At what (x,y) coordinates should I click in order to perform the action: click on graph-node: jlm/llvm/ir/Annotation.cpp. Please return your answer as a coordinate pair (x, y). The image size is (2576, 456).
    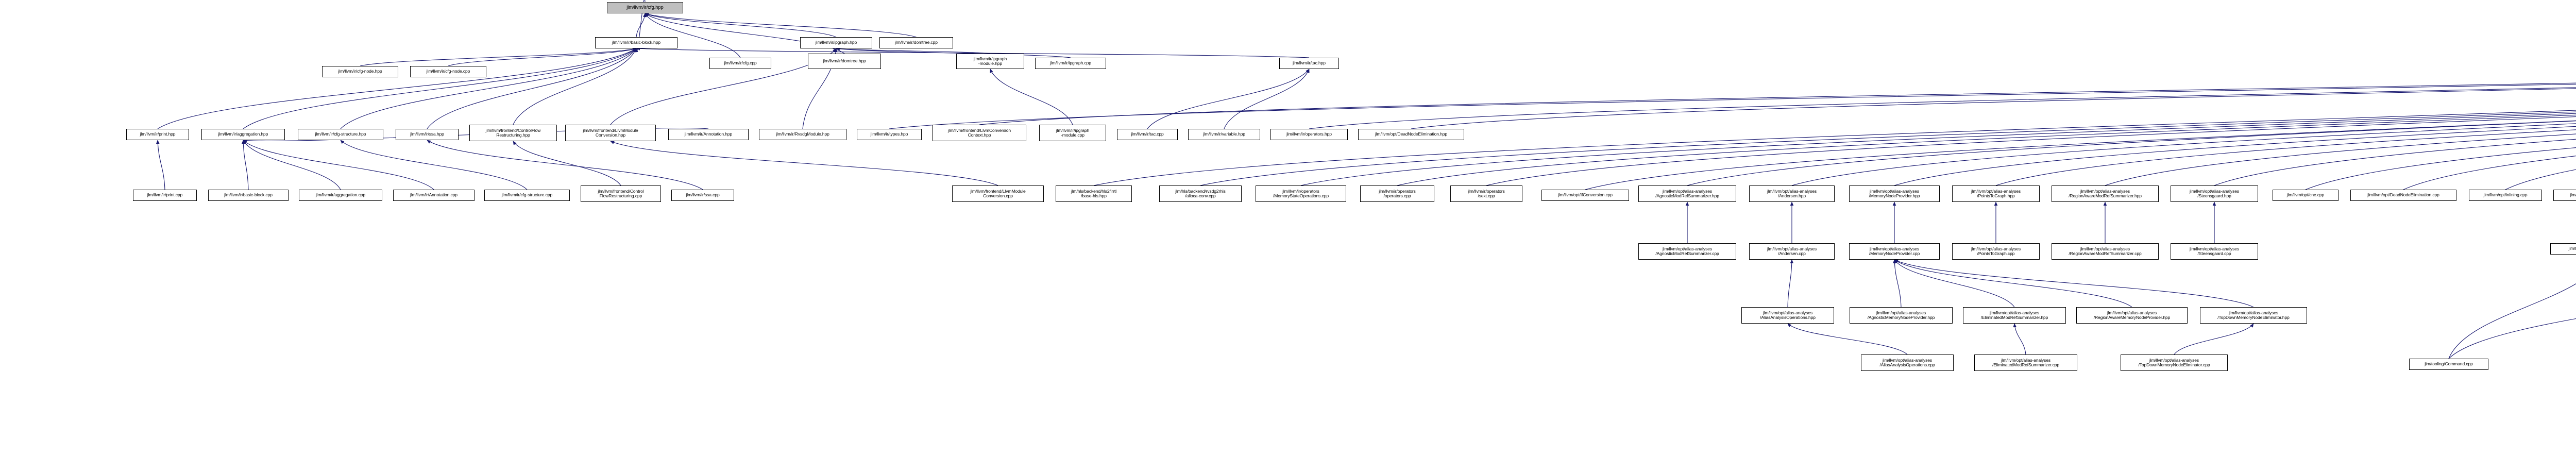
    Looking at the image, I should click on (433, 195).